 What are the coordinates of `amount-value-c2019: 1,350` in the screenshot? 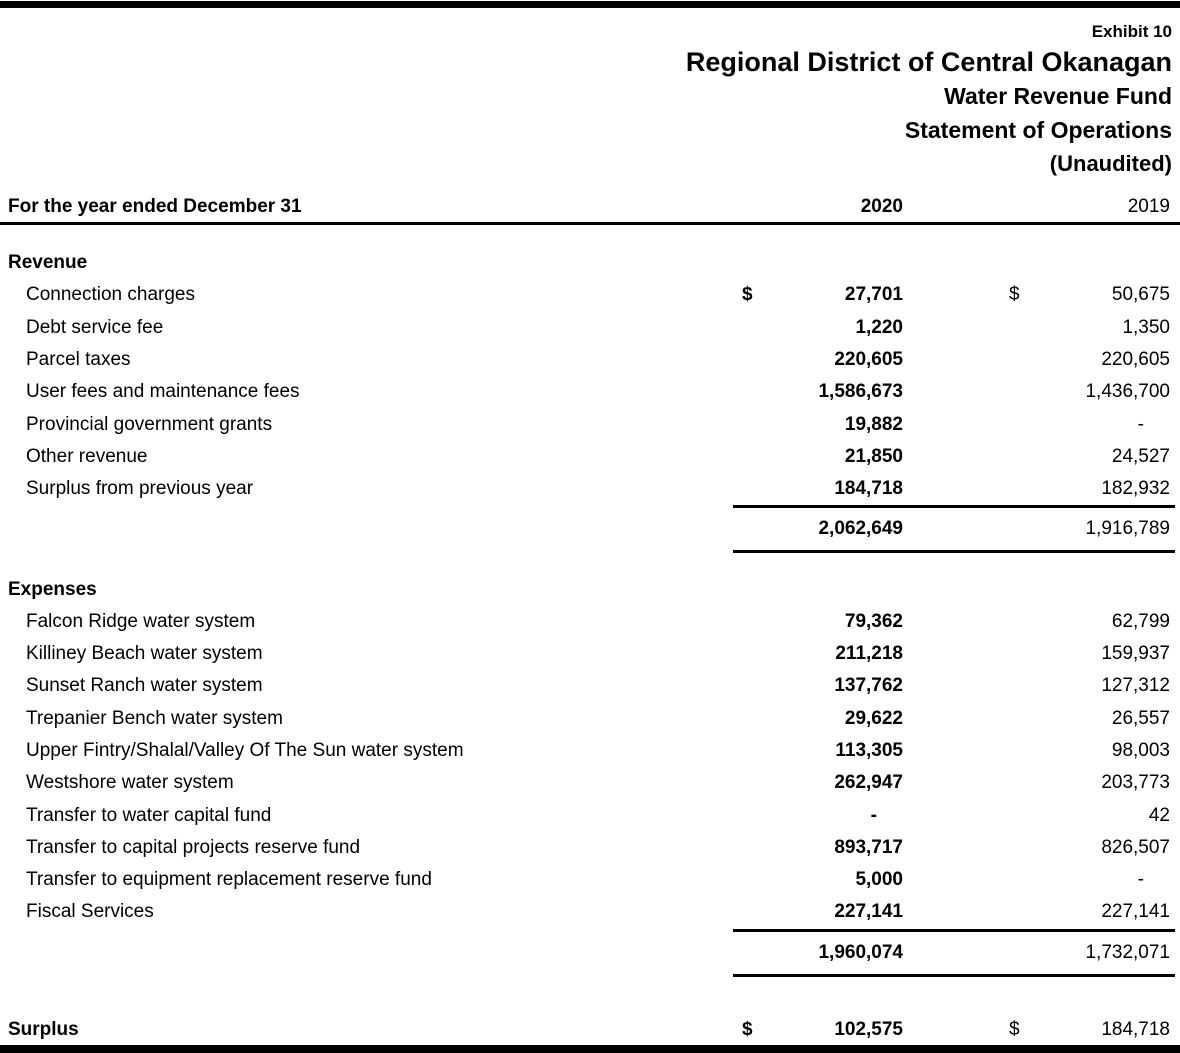 It's located at (1146, 327).